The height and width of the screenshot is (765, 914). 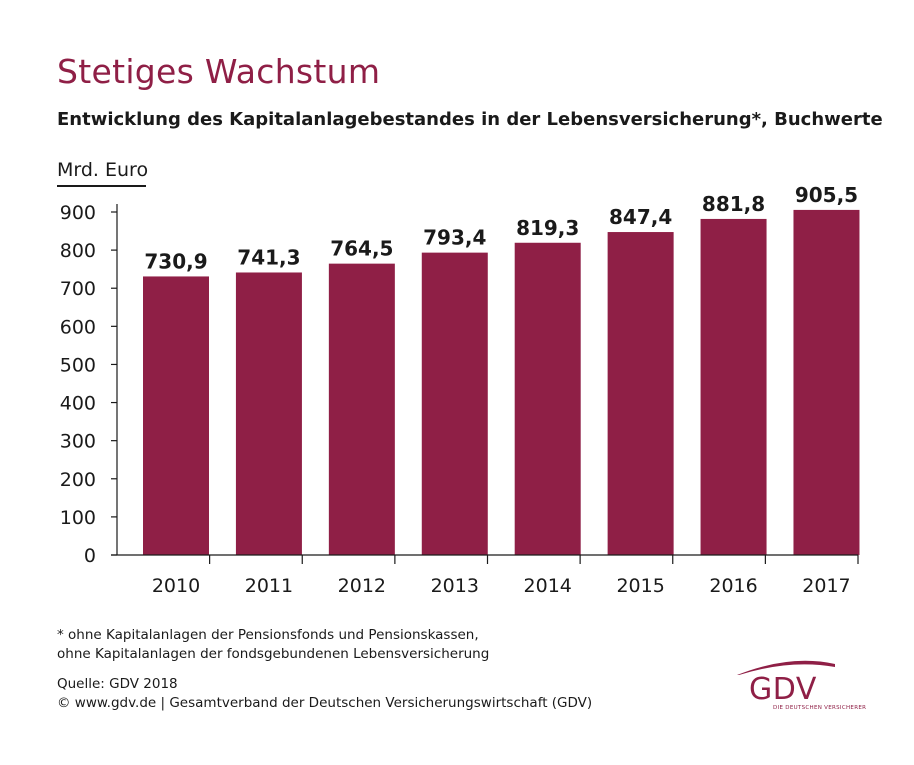 What do you see at coordinates (826, 586) in the screenshot?
I see `x-tick-label: 2017` at bounding box center [826, 586].